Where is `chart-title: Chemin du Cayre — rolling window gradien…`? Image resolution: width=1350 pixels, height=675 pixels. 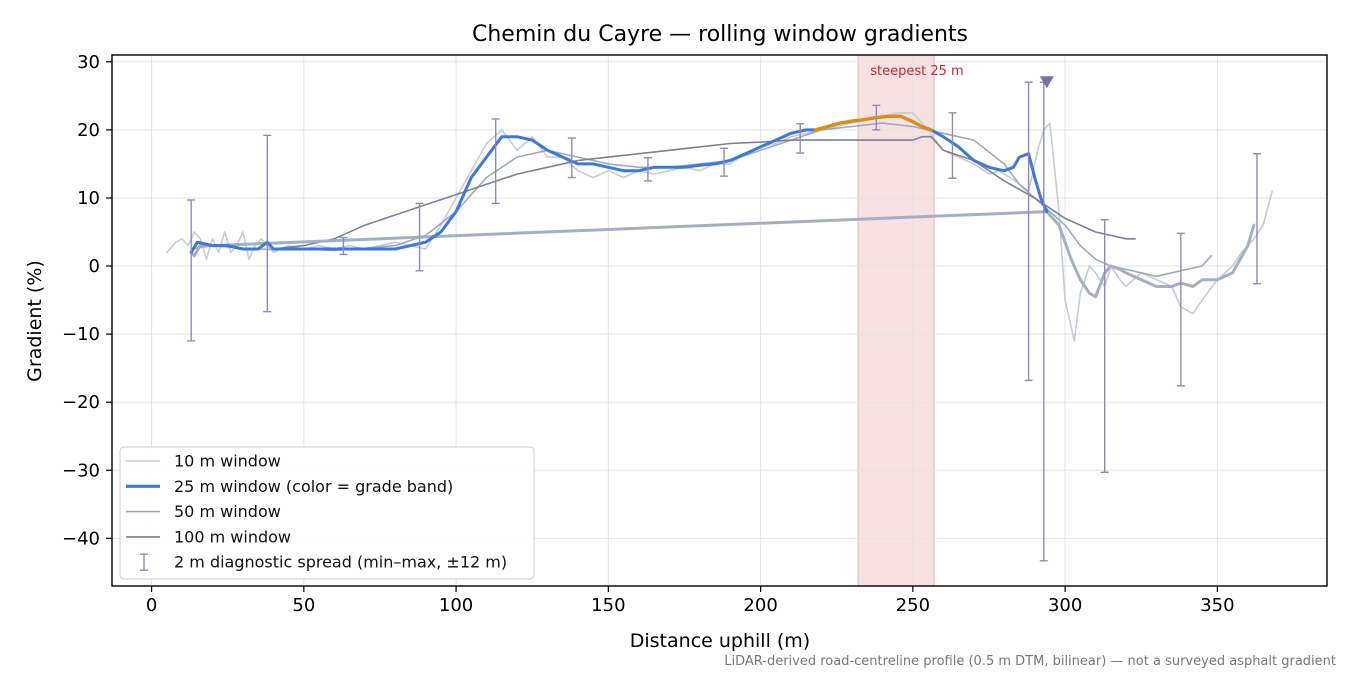
chart-title: Chemin du Cayre — rolling window gradien… is located at coordinates (720, 34).